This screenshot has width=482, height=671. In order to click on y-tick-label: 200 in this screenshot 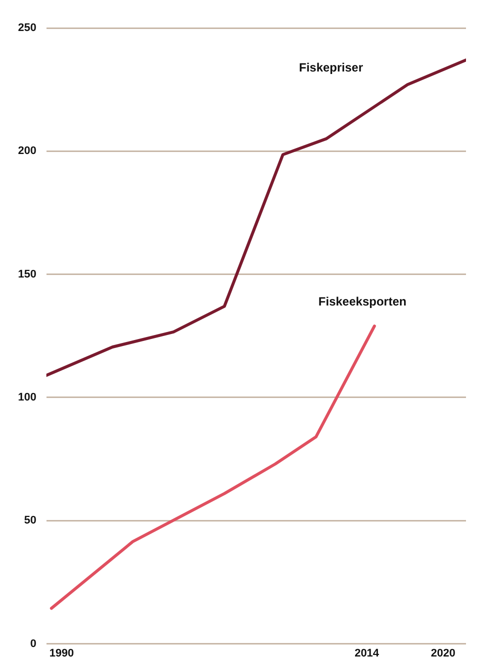, I will do `click(27, 151)`.